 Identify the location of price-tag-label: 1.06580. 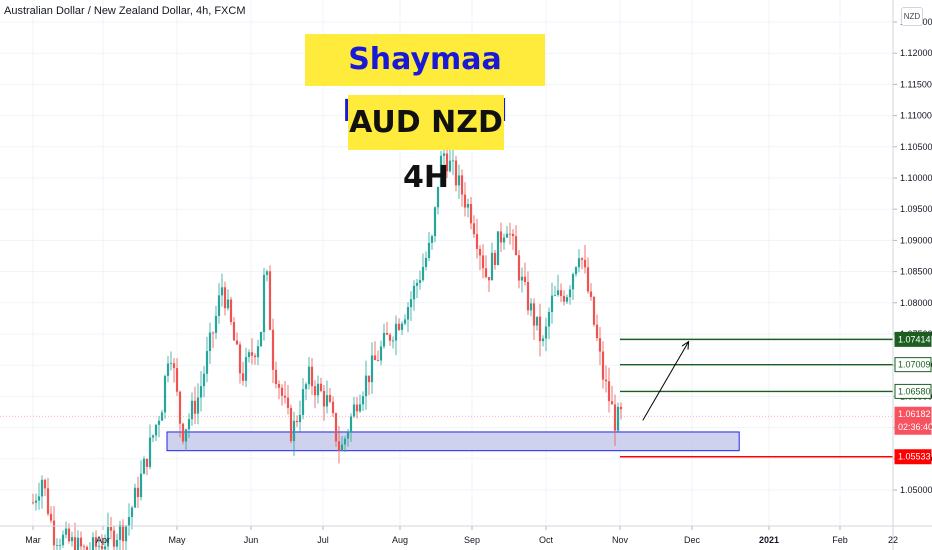
(914, 391).